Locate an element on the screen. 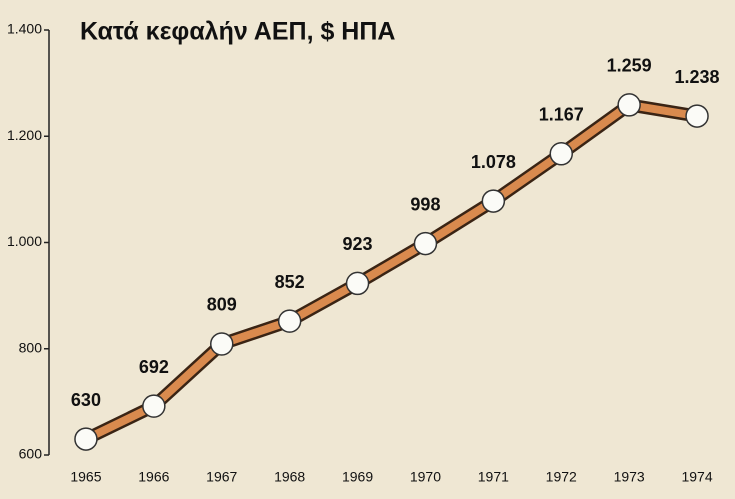 The height and width of the screenshot is (499, 735). value-label: 923 is located at coordinates (358, 244).